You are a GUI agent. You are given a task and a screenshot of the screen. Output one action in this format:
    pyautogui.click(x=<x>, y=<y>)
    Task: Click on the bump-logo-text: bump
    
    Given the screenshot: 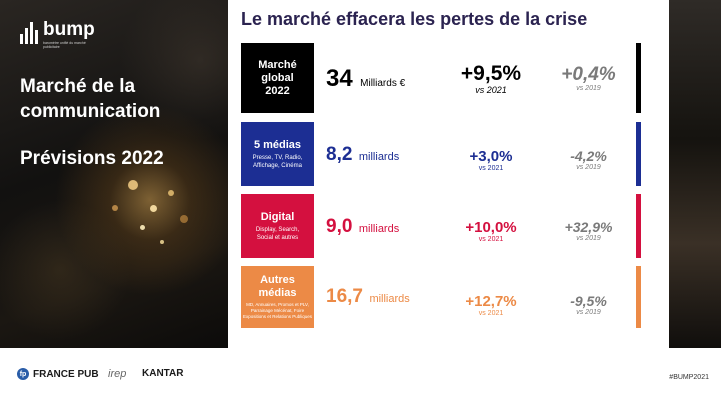 What is the action you would take?
    pyautogui.click(x=69, y=29)
    